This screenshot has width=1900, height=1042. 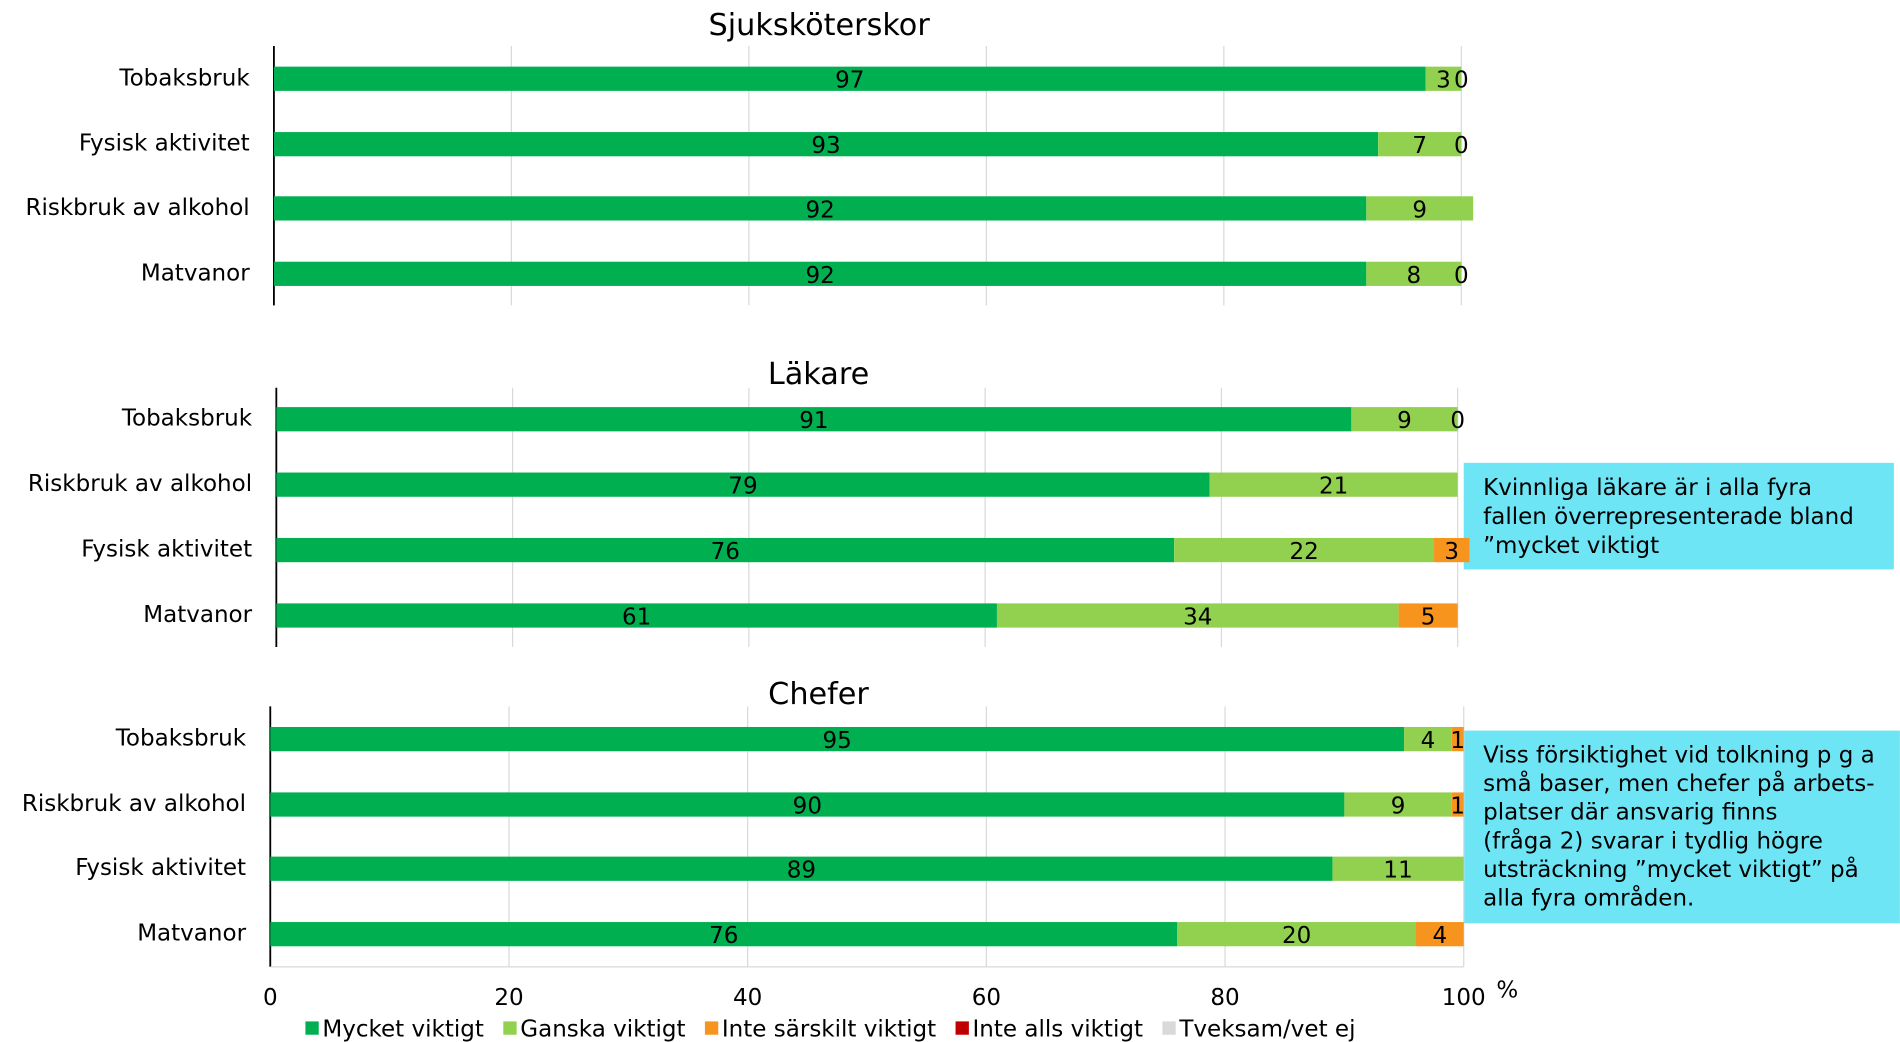 What do you see at coordinates (1571, 546) in the screenshot?
I see `annotation-line: ”mycket viktigt` at bounding box center [1571, 546].